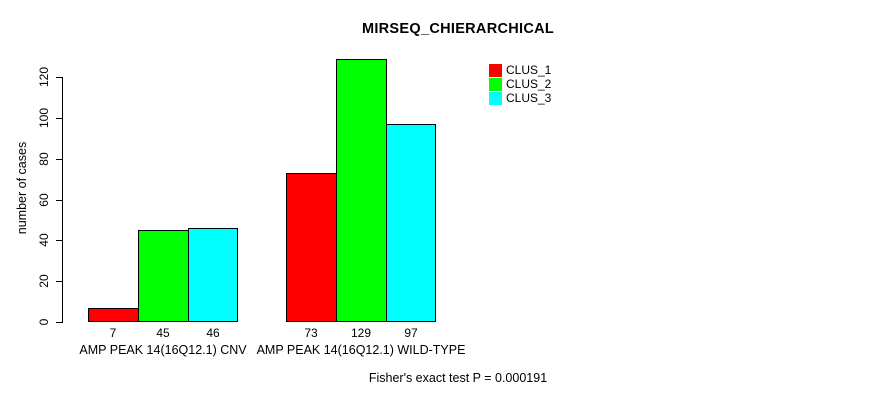 The height and width of the screenshot is (400, 890). I want to click on bar-value-label: 73, so click(311, 333).